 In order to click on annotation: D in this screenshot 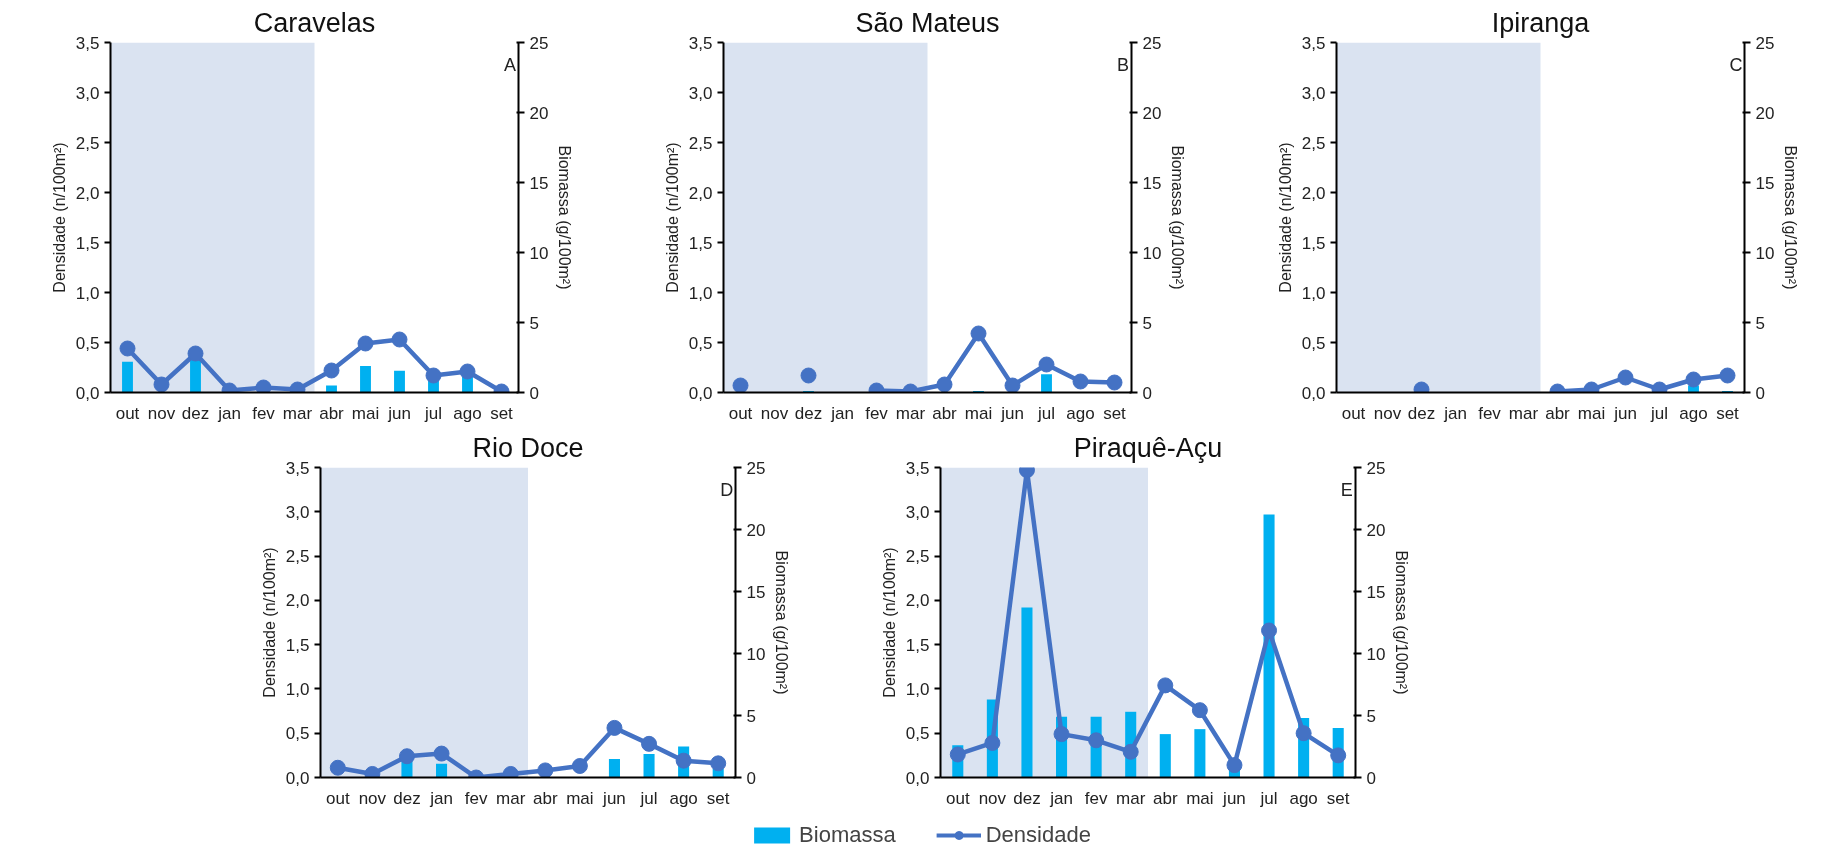, I will do `click(727, 489)`.